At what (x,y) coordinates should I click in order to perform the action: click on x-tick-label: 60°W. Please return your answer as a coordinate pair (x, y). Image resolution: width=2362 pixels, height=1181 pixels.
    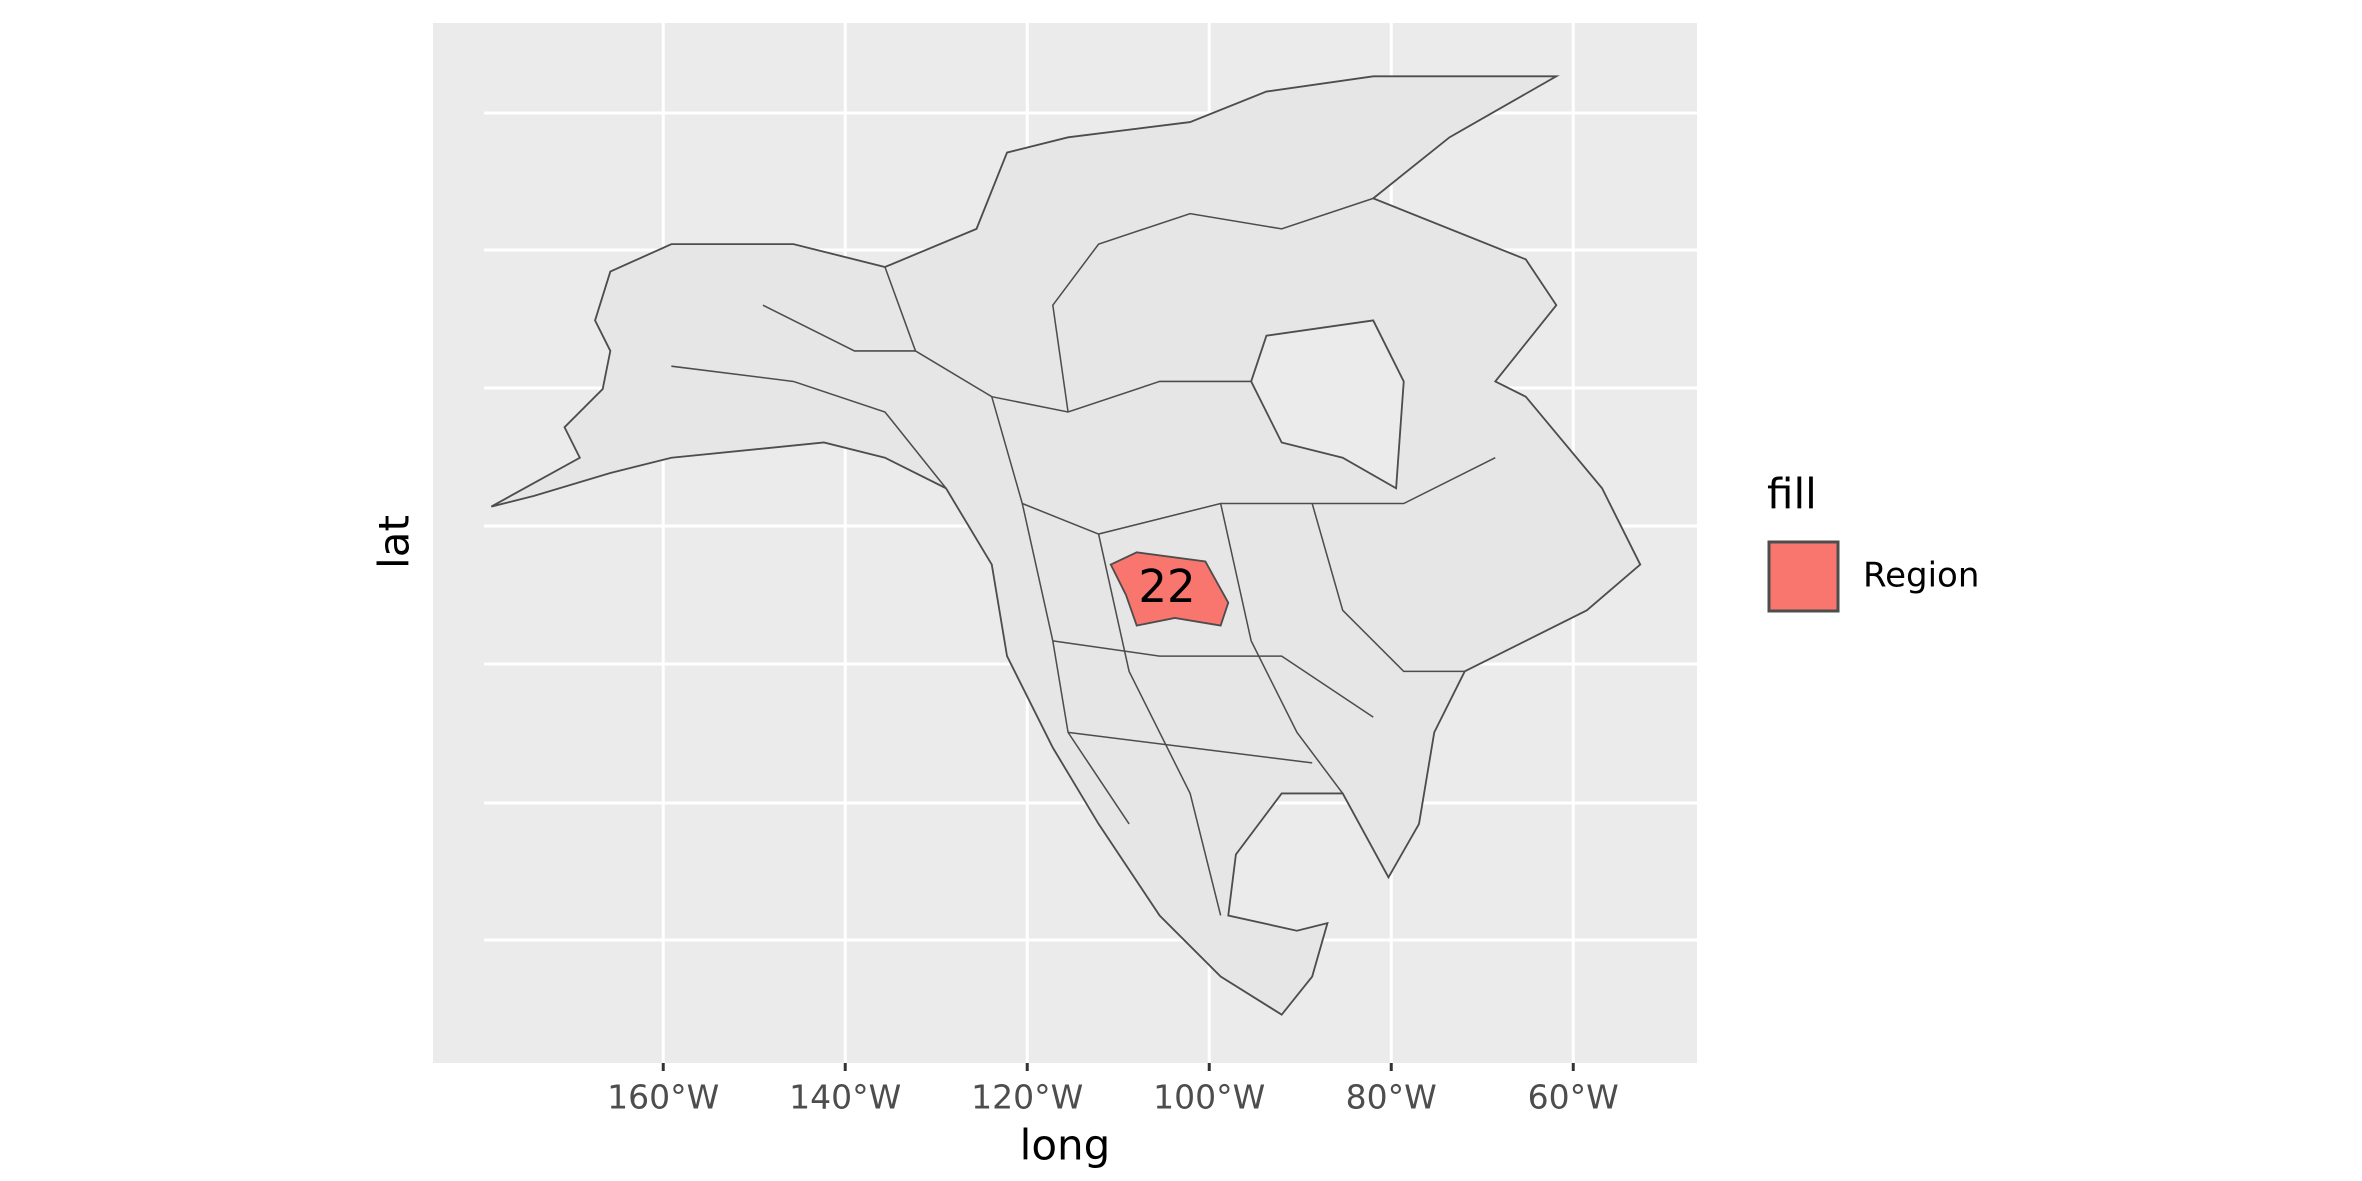
    Looking at the image, I should click on (1573, 1097).